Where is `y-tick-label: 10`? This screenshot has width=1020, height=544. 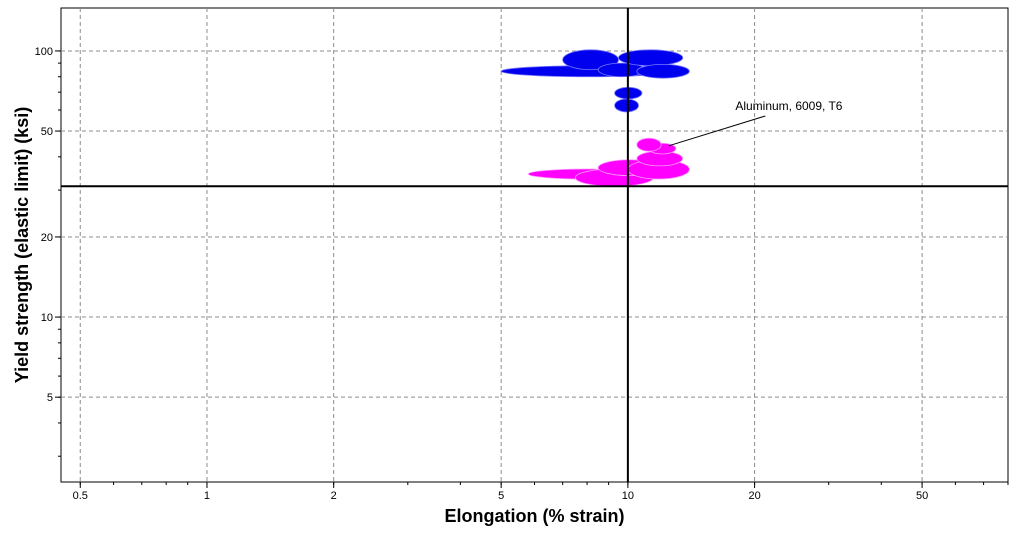 y-tick-label: 10 is located at coordinates (47, 318).